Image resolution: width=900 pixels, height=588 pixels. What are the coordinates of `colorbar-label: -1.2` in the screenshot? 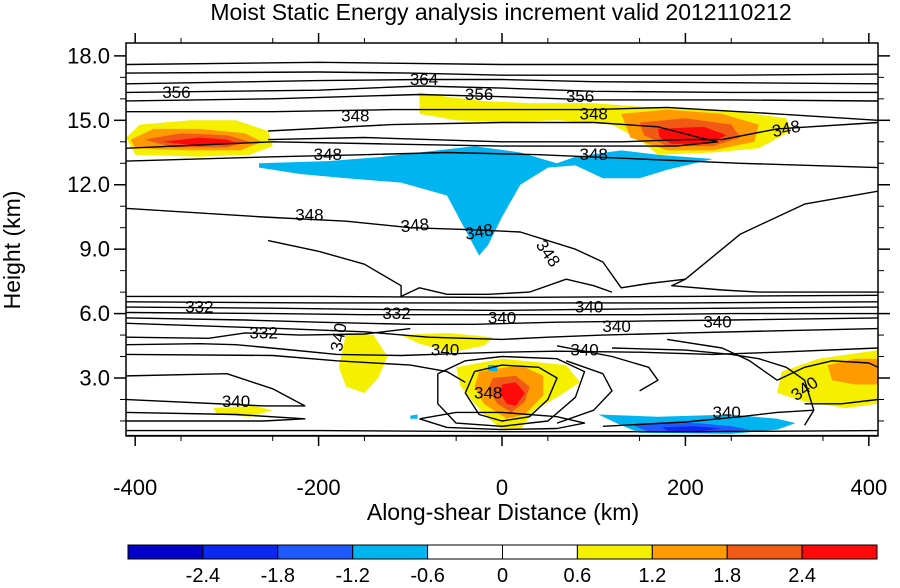 It's located at (352, 574).